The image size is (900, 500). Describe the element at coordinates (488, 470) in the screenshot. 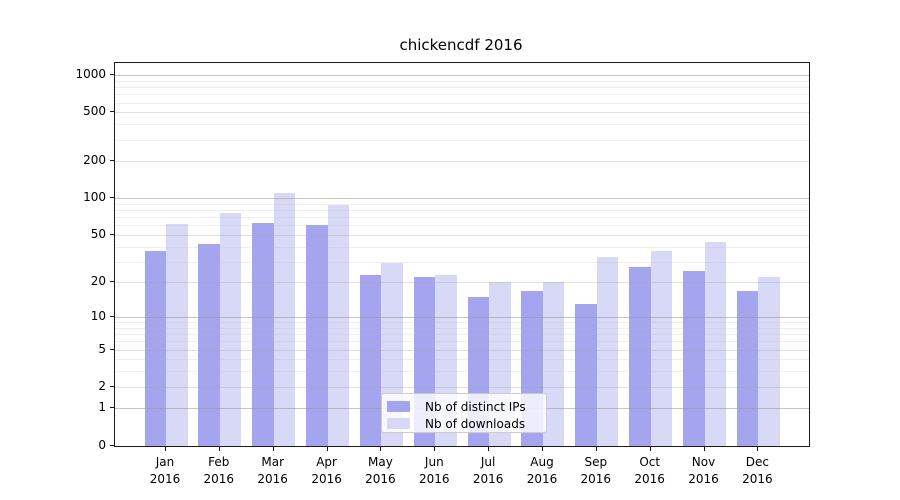

I see `x-tick-label-jul: Jul 2016` at that location.